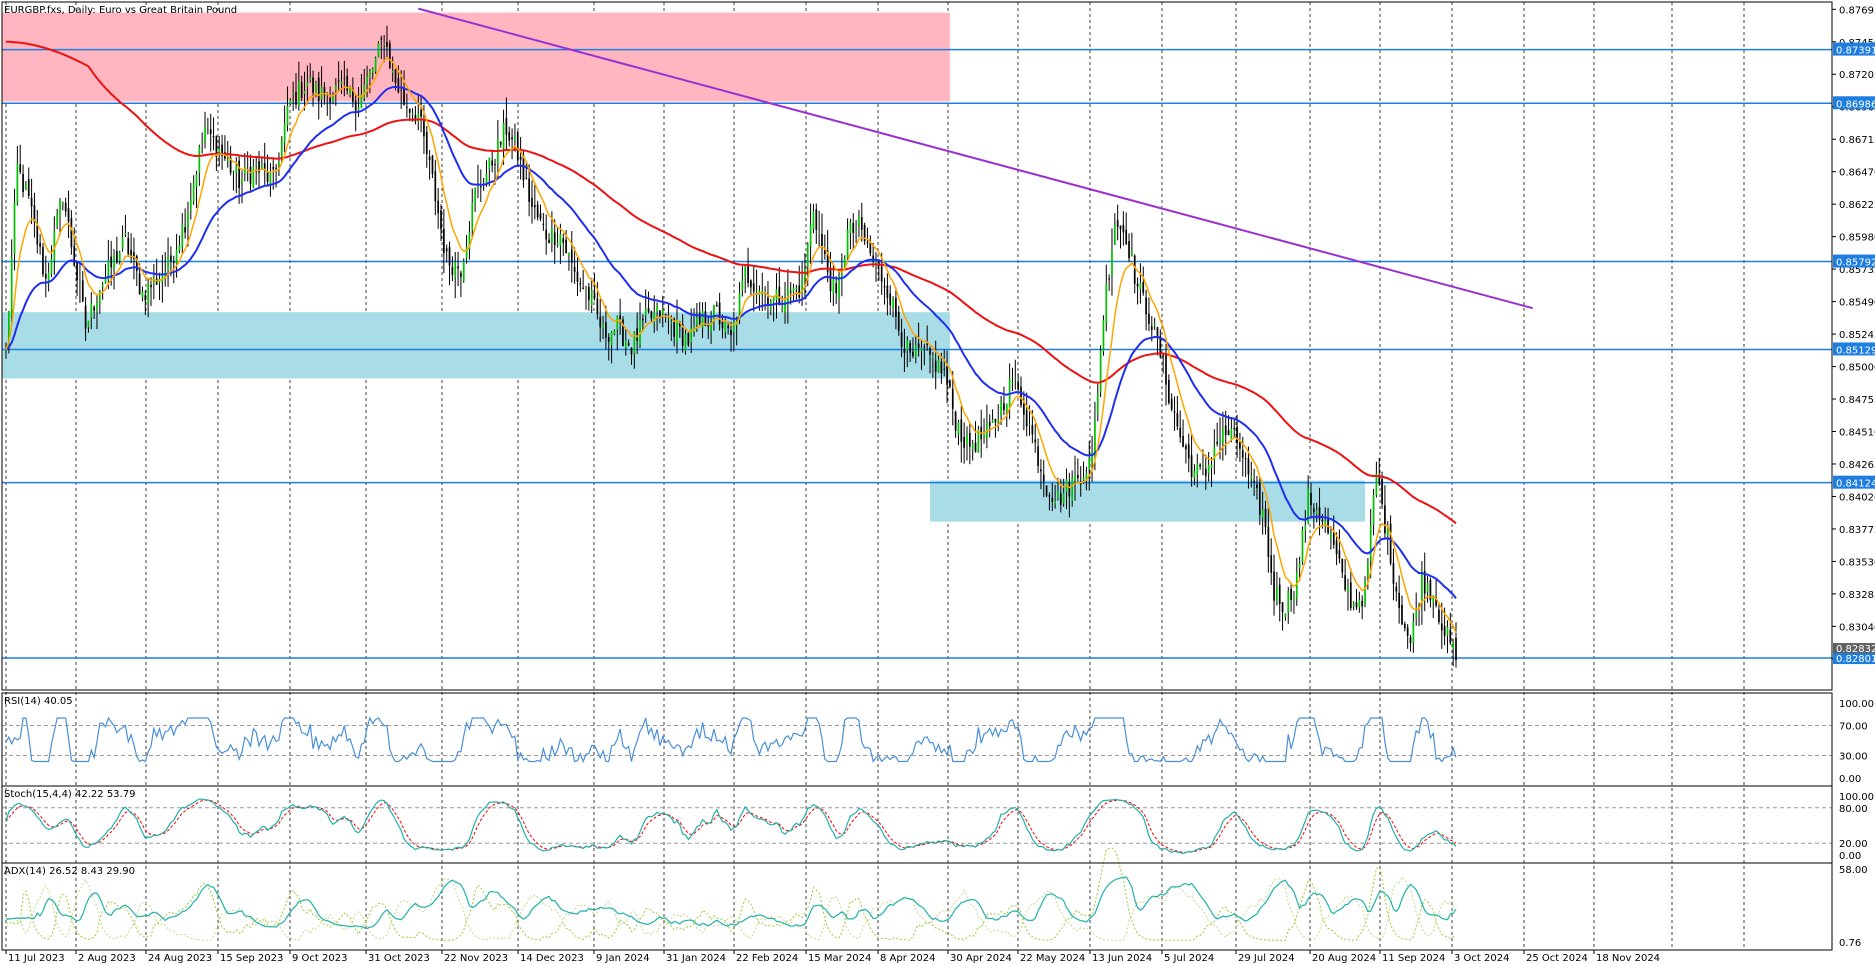 The width and height of the screenshot is (1875, 964). What do you see at coordinates (1855, 484) in the screenshot?
I see `level-price-tag-text: 0.84124` at bounding box center [1855, 484].